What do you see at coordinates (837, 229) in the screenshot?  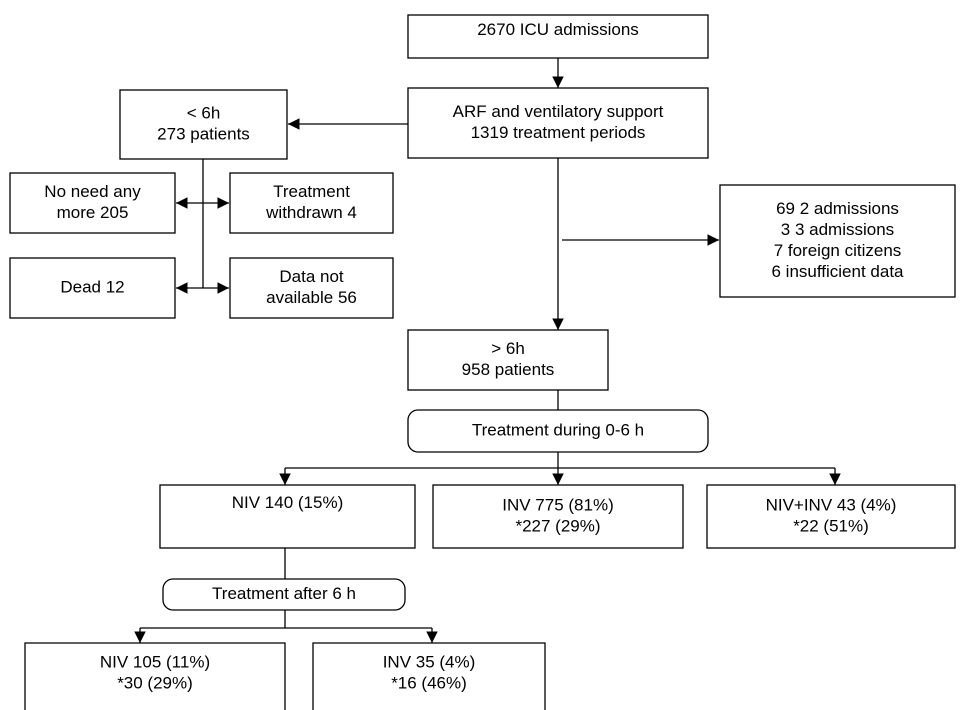 I see `node-label: 3 3 admissions` at bounding box center [837, 229].